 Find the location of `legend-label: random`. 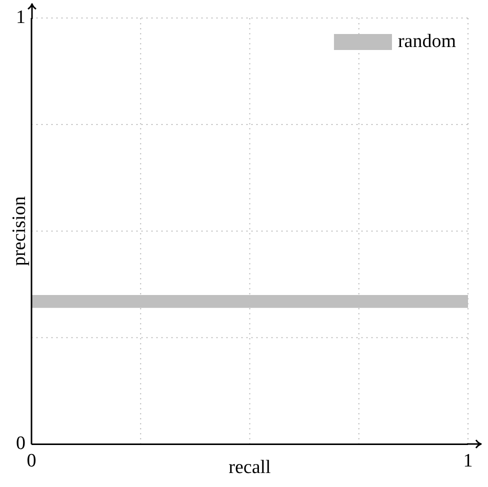

legend-label: random is located at coordinates (427, 41).